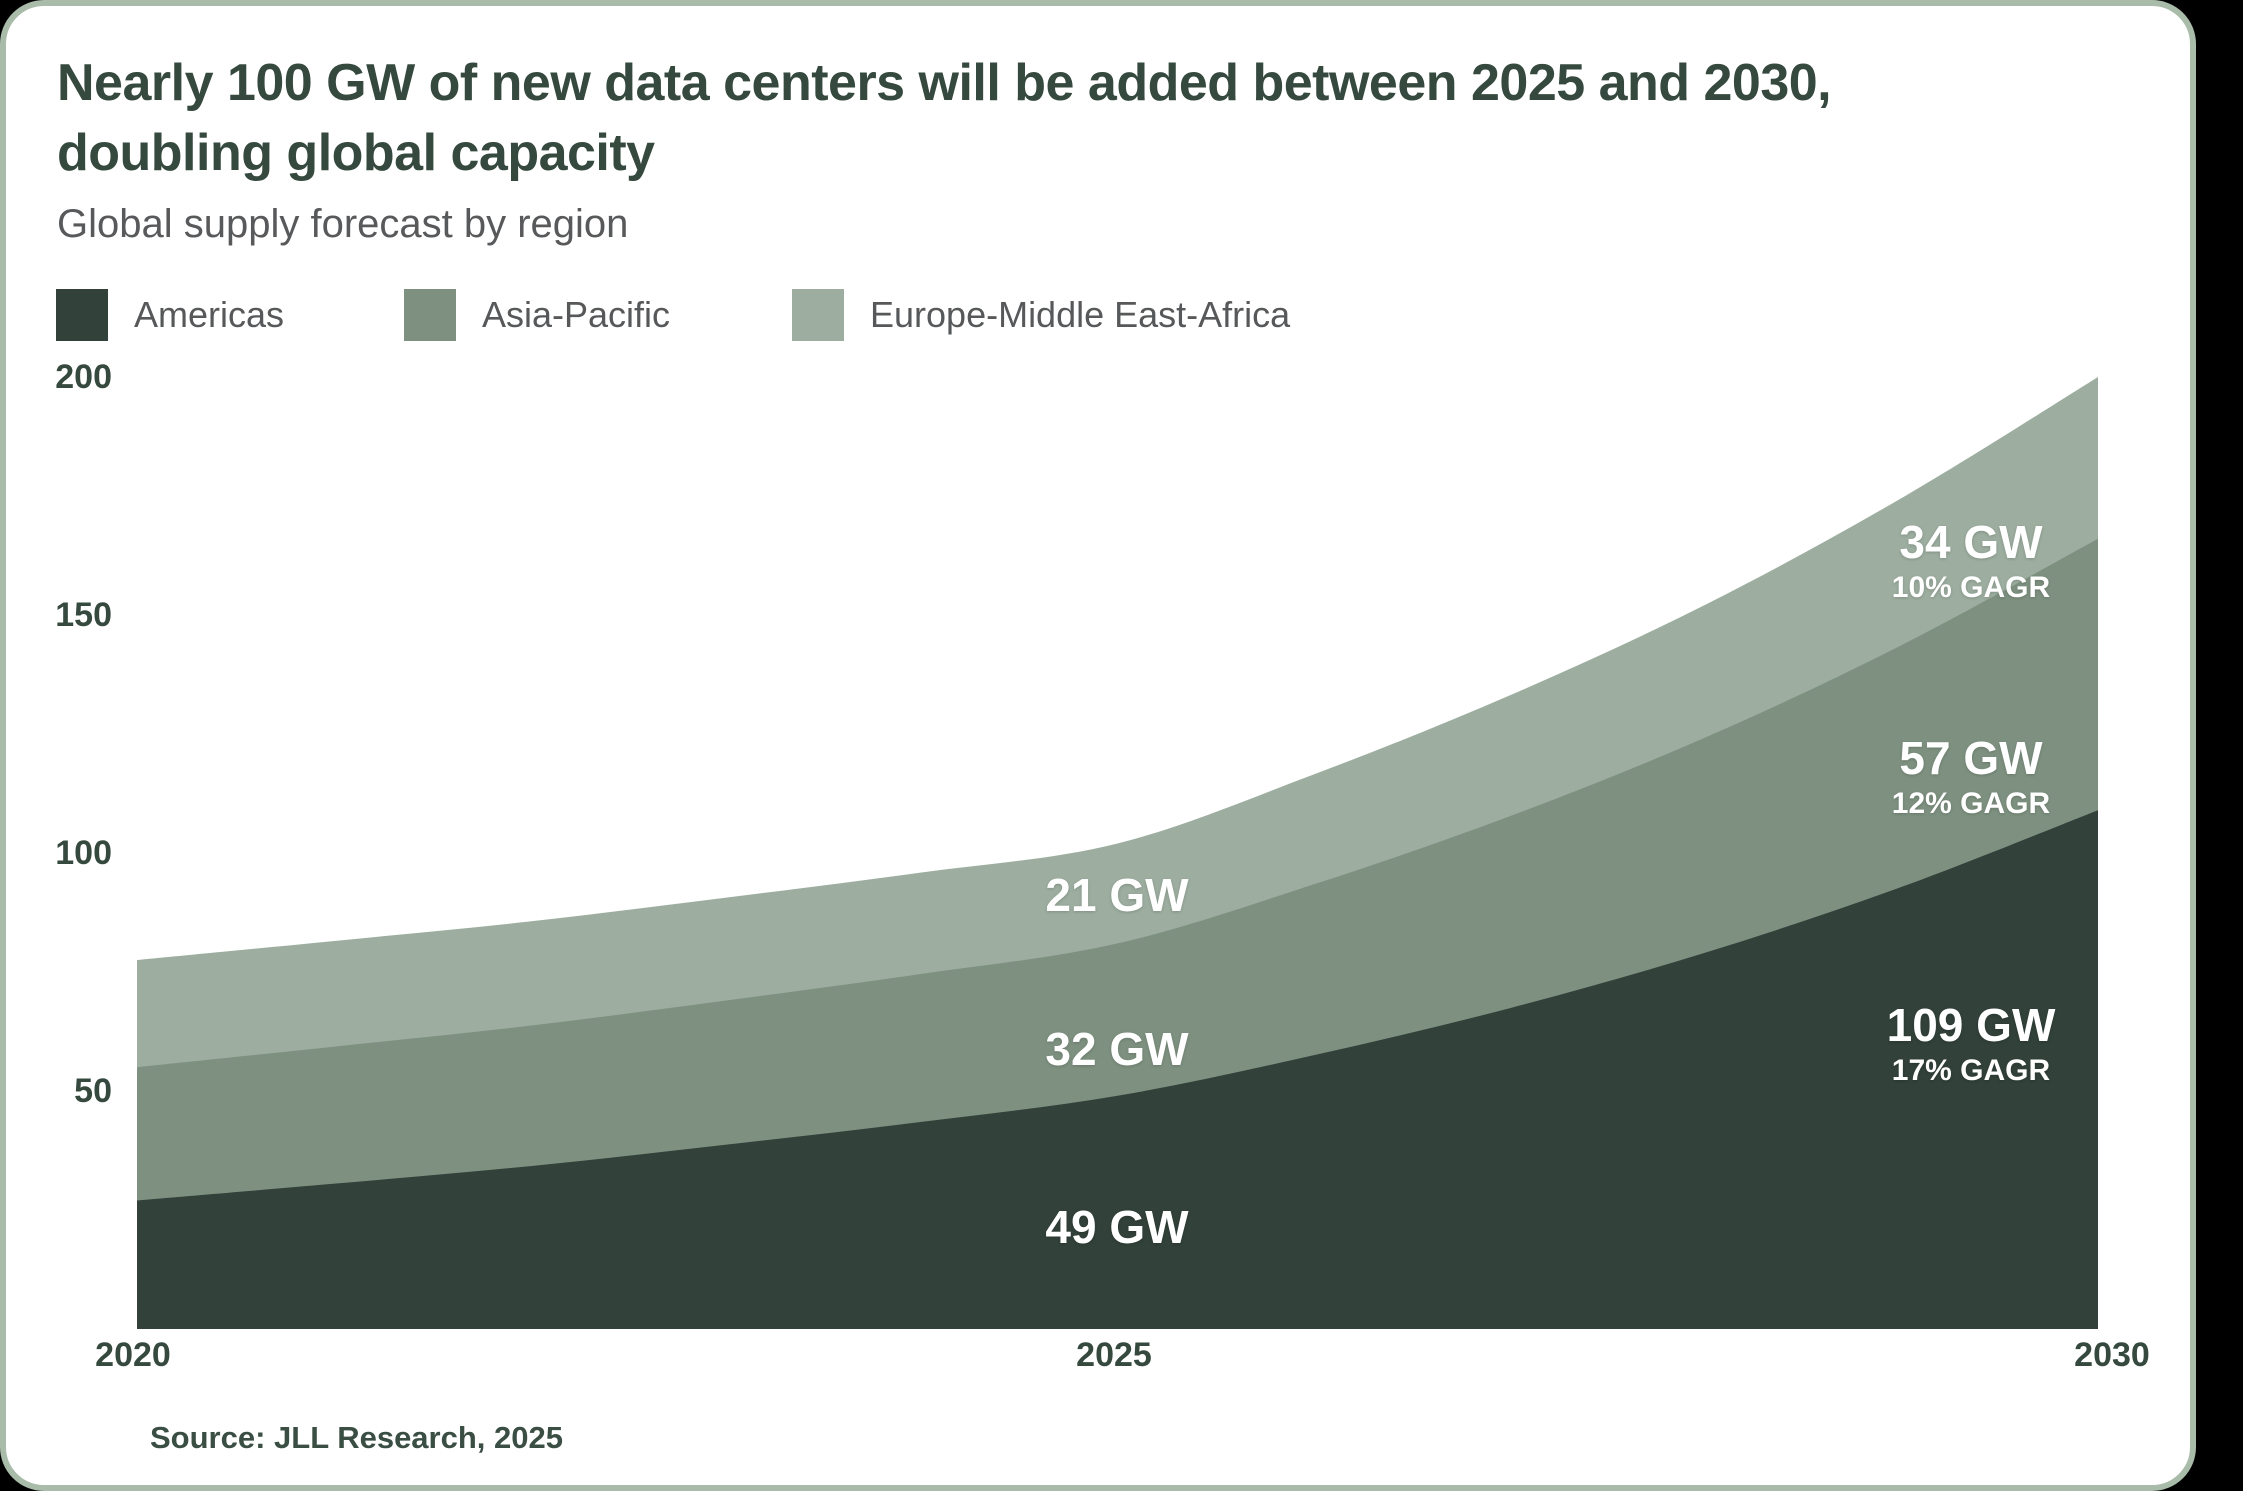 This screenshot has width=2243, height=1491. I want to click on chart-title-line2: doubling global capacity, so click(356, 153).